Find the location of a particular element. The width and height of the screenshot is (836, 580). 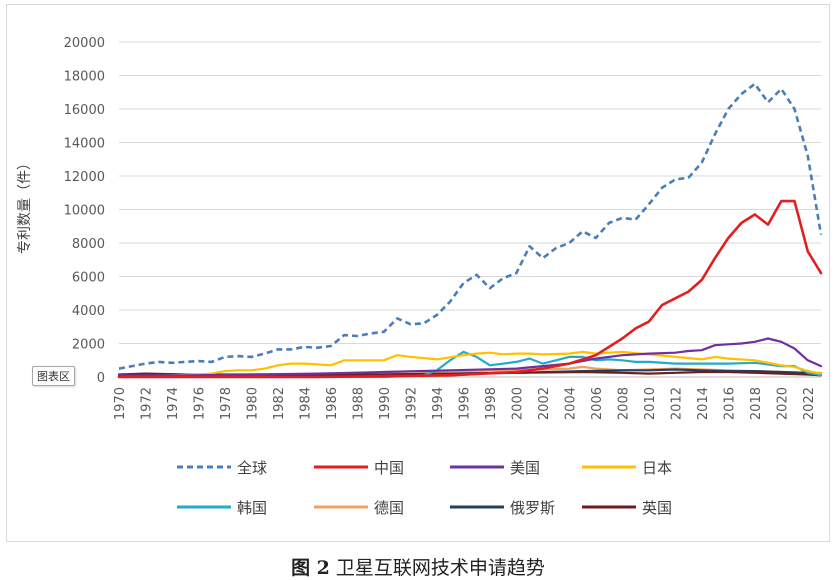

x-tick-label: 1986 is located at coordinates (332, 403).